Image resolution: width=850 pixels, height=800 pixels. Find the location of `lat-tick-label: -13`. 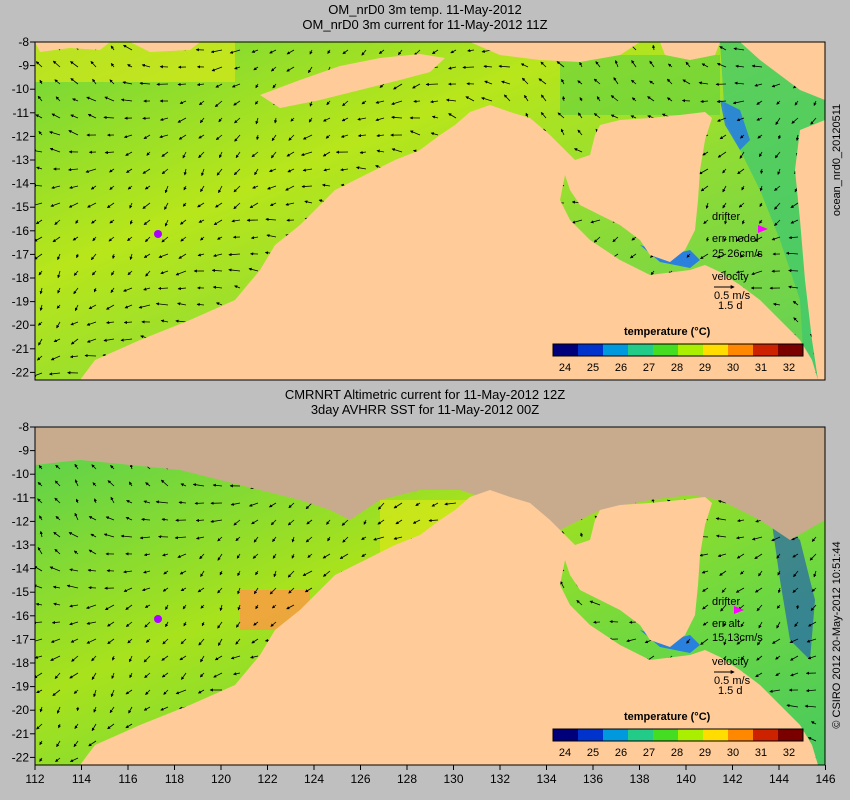

lat-tick-label: -13 is located at coordinates (21, 545).